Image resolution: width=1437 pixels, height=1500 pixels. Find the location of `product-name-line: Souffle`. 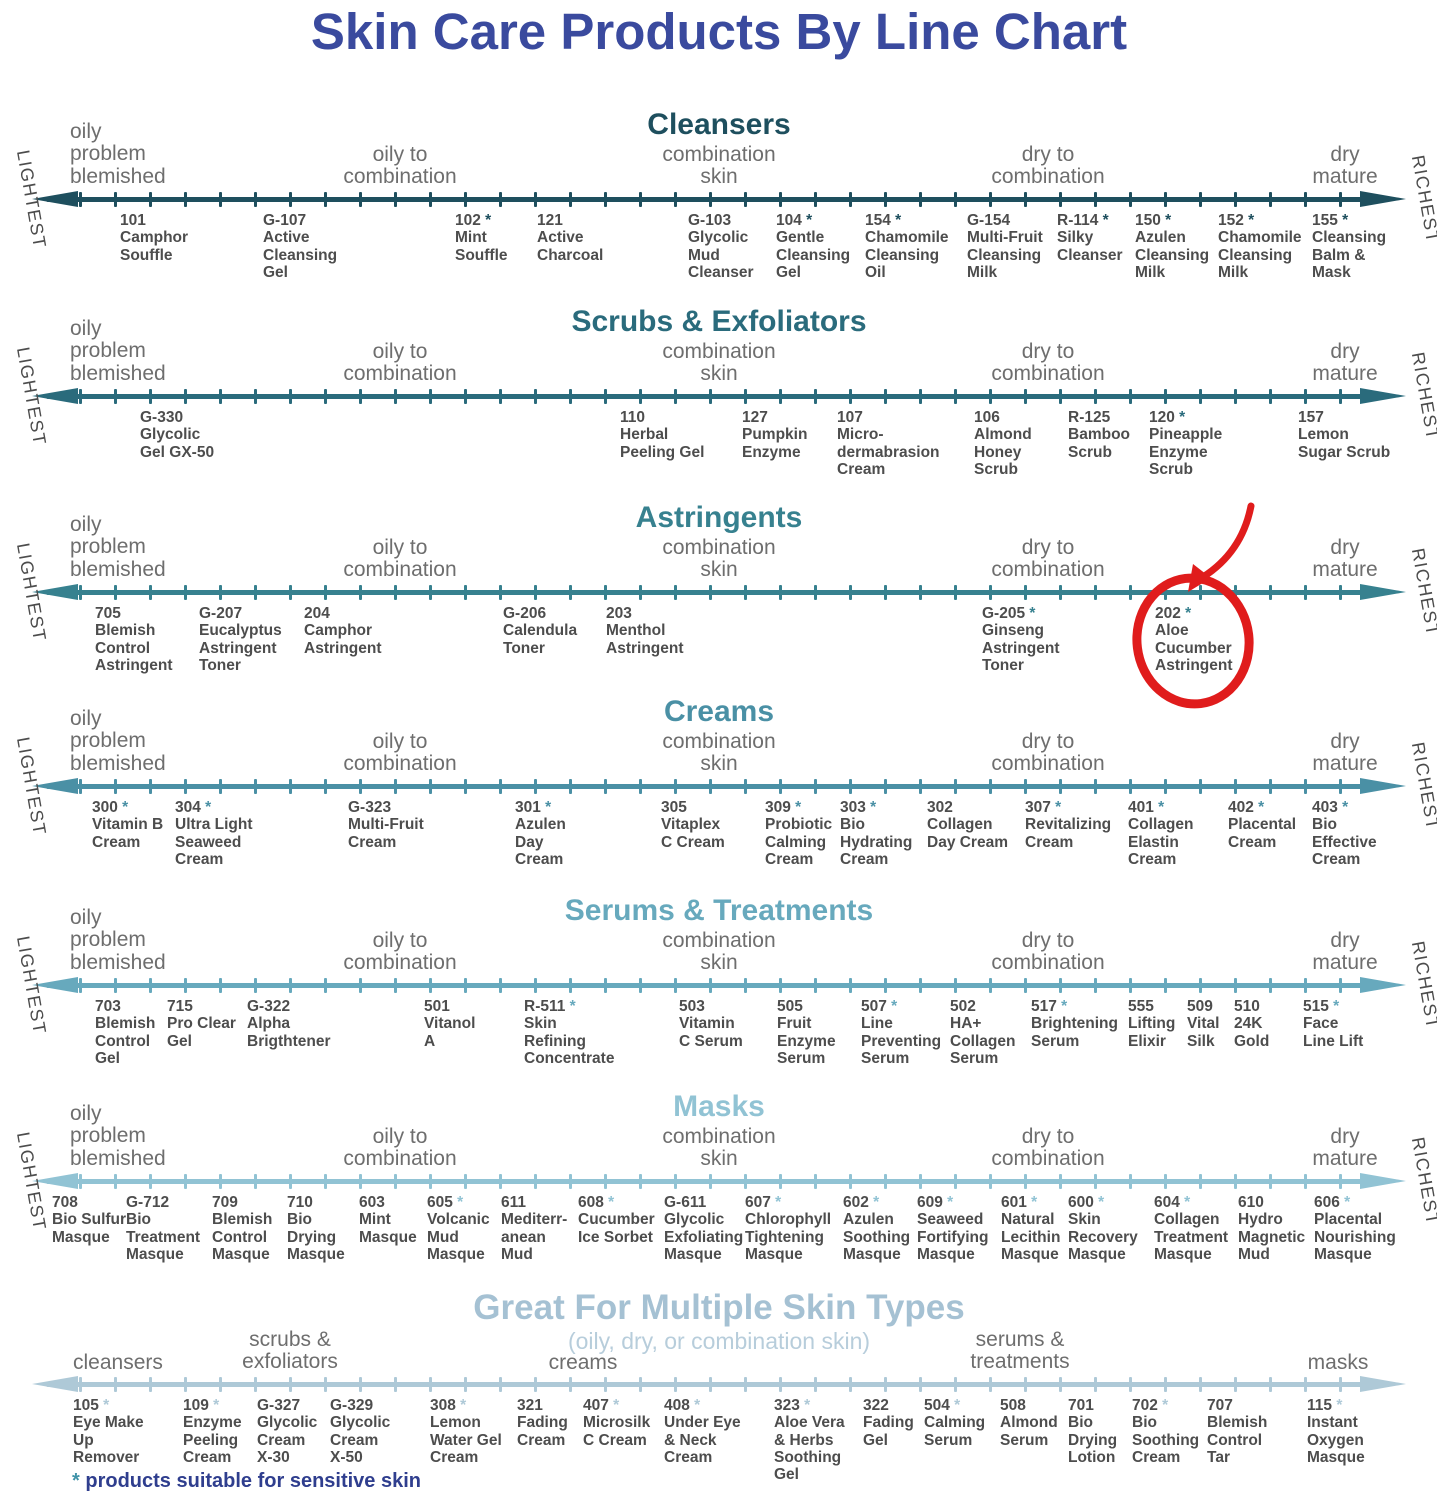

product-name-line: Souffle is located at coordinates (146, 255).